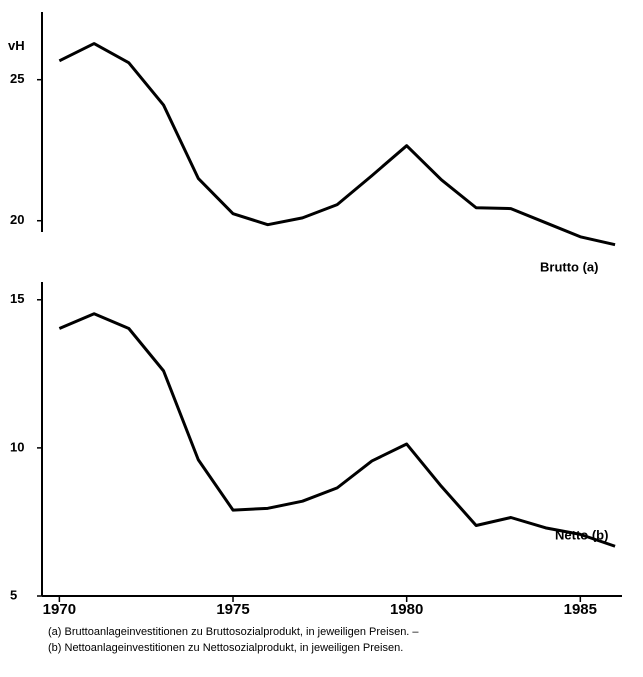  Describe the element at coordinates (580, 609) in the screenshot. I see `x-tick-label: 1985` at that location.